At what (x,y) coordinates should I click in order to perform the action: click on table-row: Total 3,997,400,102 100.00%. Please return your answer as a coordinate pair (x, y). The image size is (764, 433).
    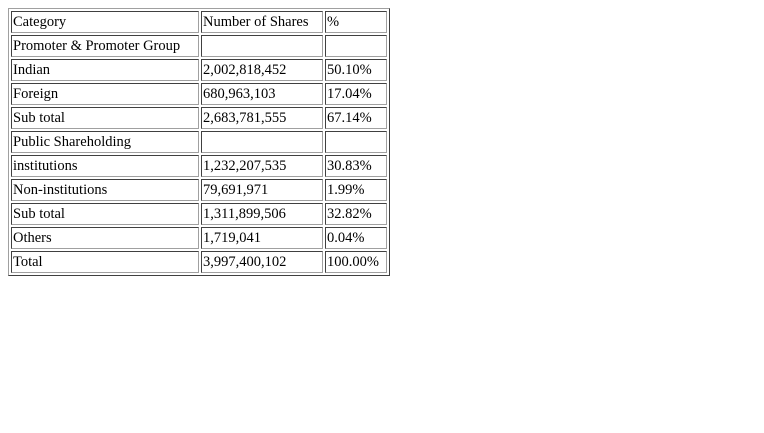
    Looking at the image, I should click on (199, 262).